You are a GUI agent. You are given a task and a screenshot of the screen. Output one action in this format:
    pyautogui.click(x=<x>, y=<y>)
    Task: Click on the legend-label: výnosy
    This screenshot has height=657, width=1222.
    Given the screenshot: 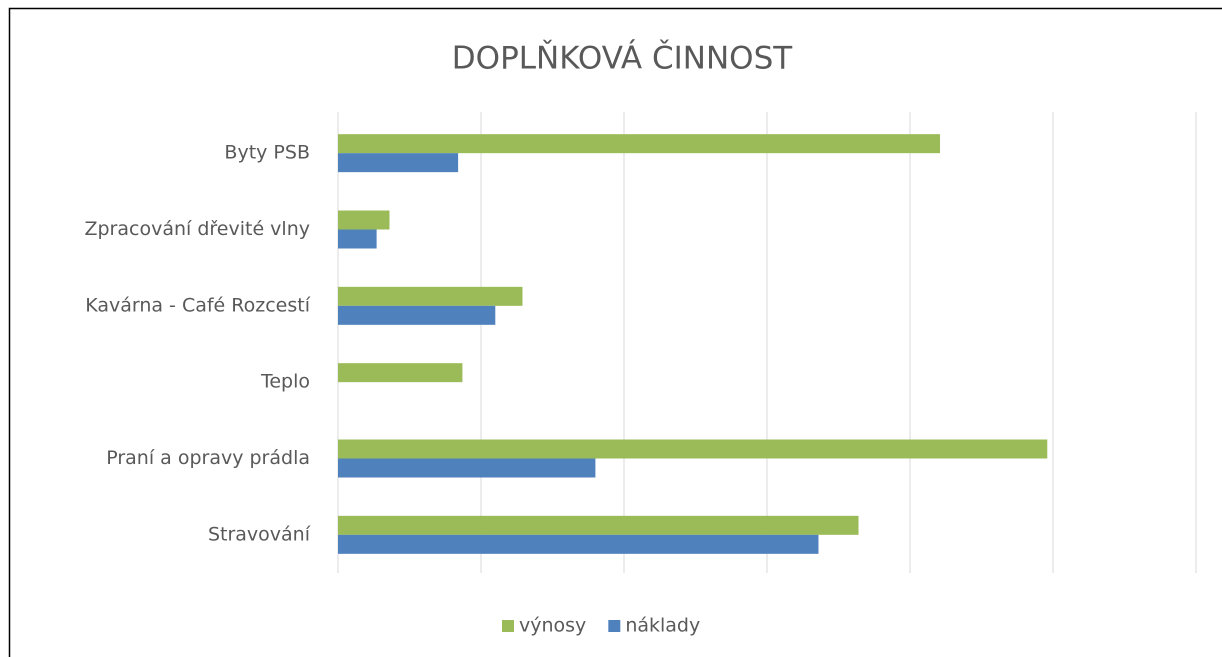 What is the action you would take?
    pyautogui.click(x=552, y=626)
    